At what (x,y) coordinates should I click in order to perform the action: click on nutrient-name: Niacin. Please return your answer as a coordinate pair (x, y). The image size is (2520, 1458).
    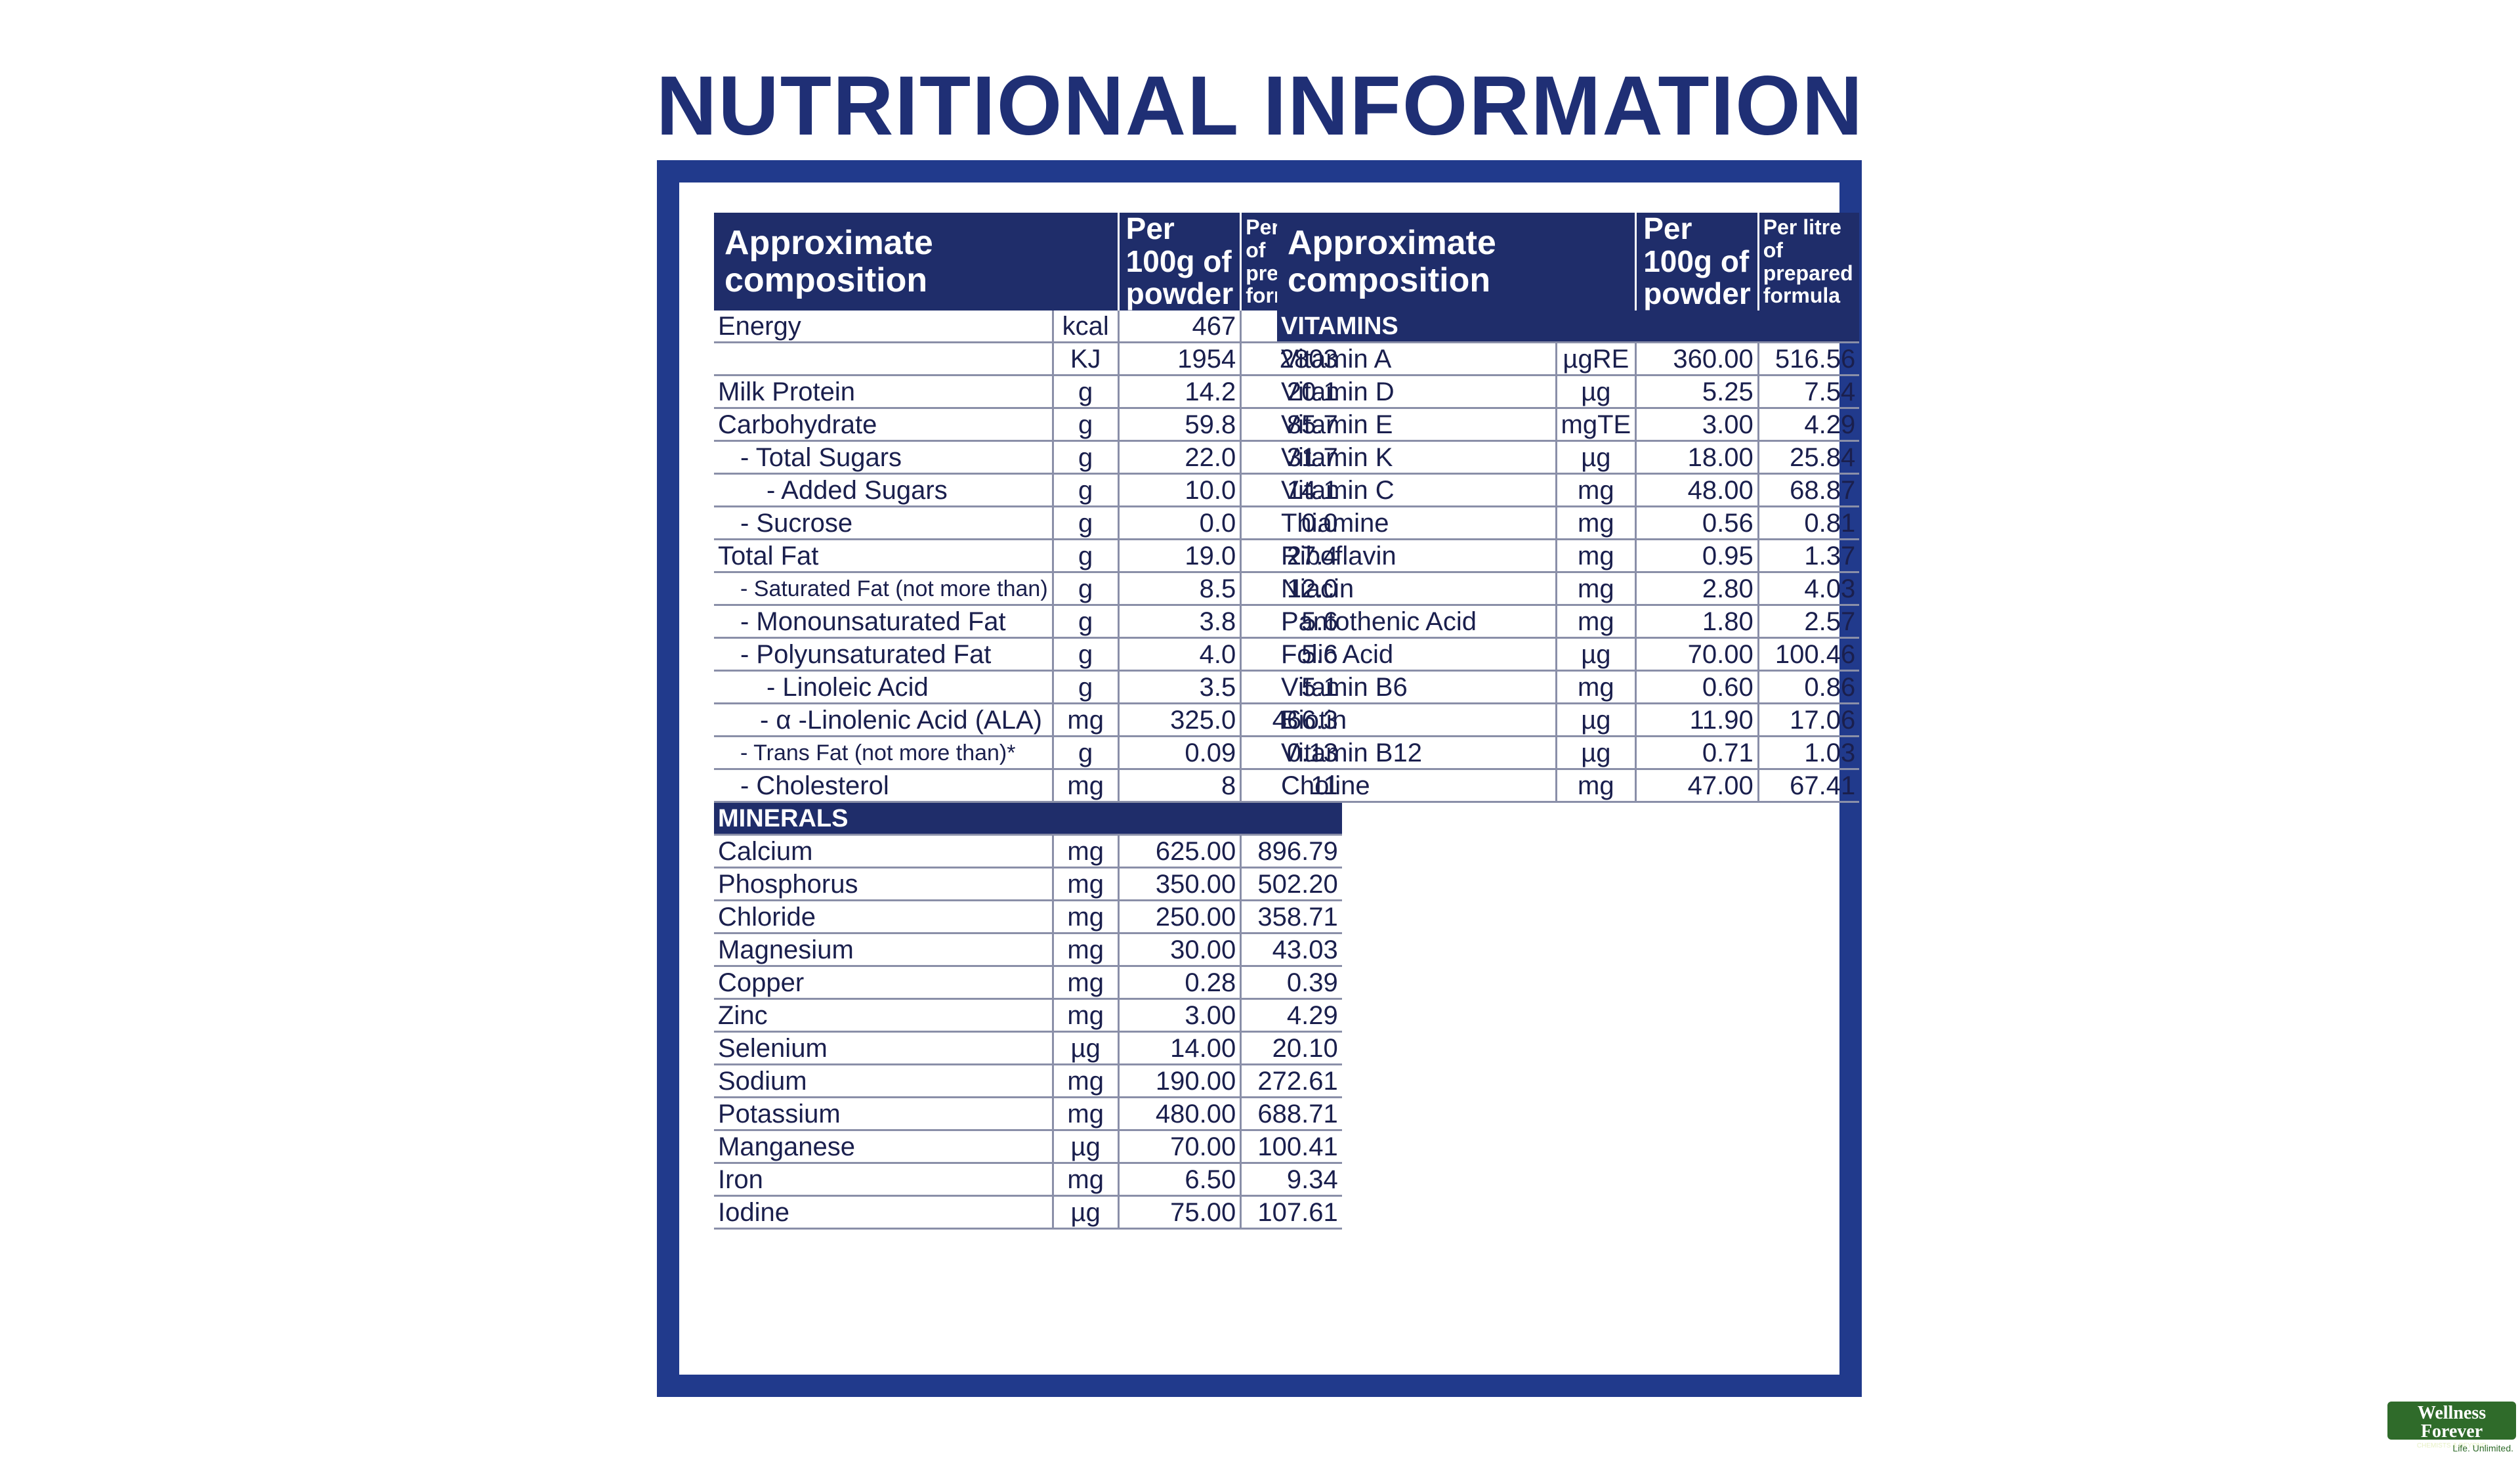
    Looking at the image, I should click on (1417, 589).